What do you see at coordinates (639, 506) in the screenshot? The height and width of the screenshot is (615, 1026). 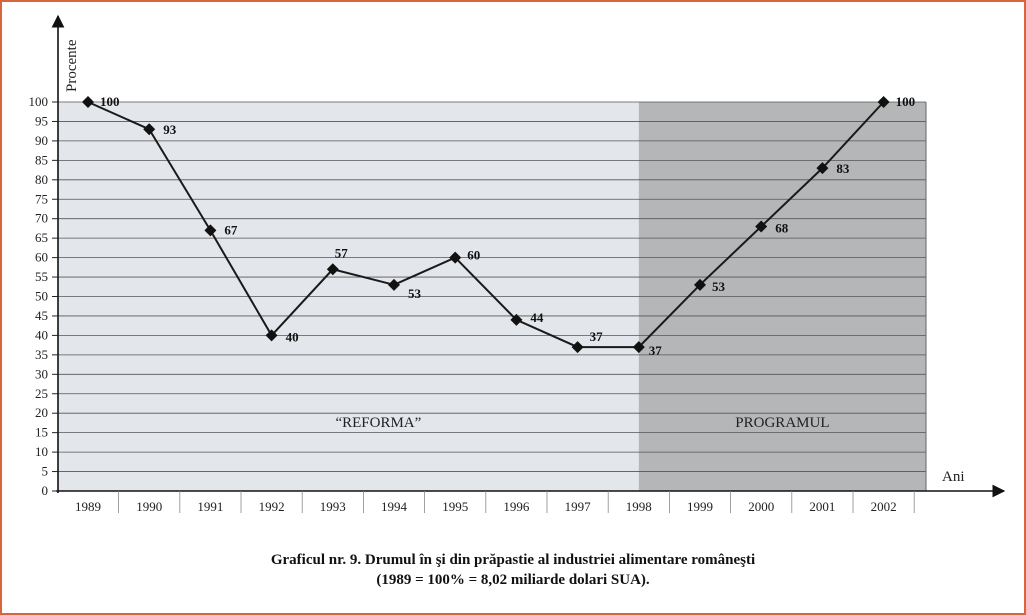 I see `x-tick-label: 1998` at bounding box center [639, 506].